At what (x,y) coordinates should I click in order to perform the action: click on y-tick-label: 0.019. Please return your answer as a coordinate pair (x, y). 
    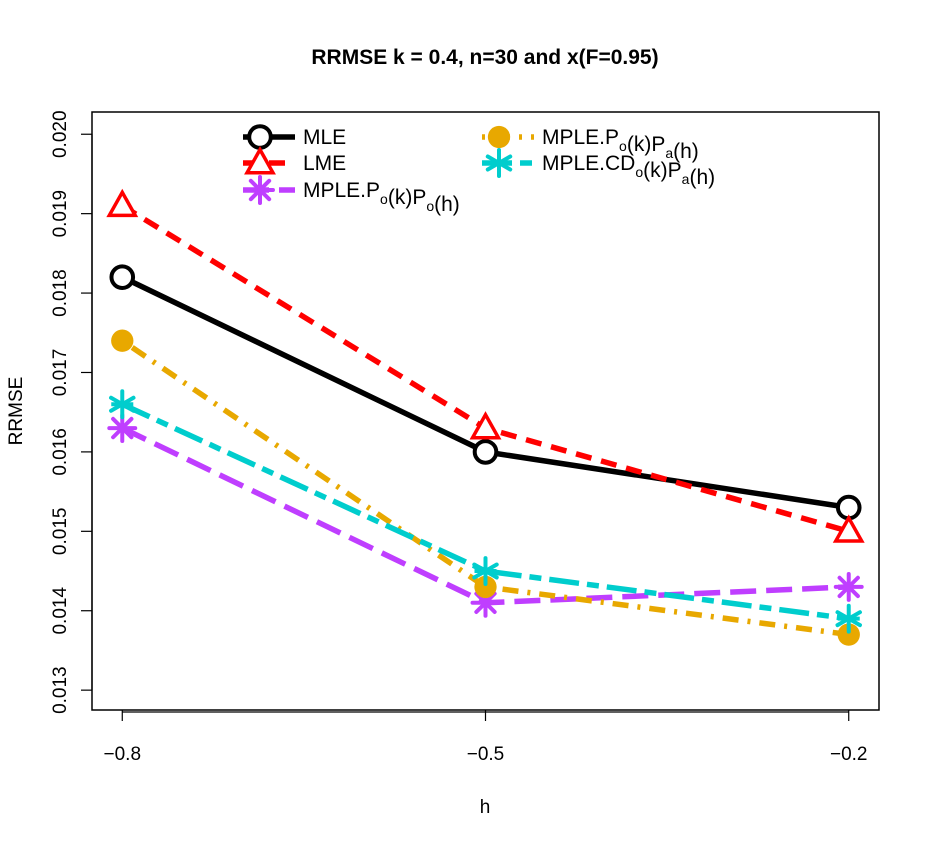
    Looking at the image, I should click on (60, 214).